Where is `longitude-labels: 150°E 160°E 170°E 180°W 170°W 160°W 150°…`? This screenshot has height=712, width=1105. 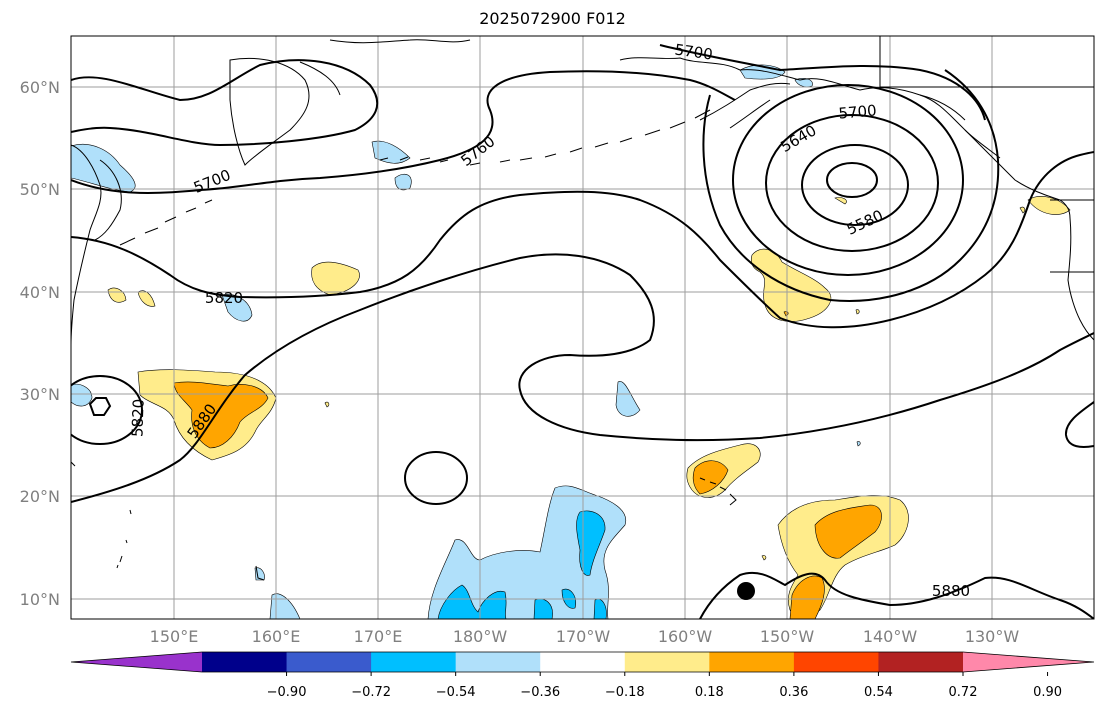 longitude-labels: 150°E 160°E 170°E 180°W 170°W 160°W 150°… is located at coordinates (585, 636).